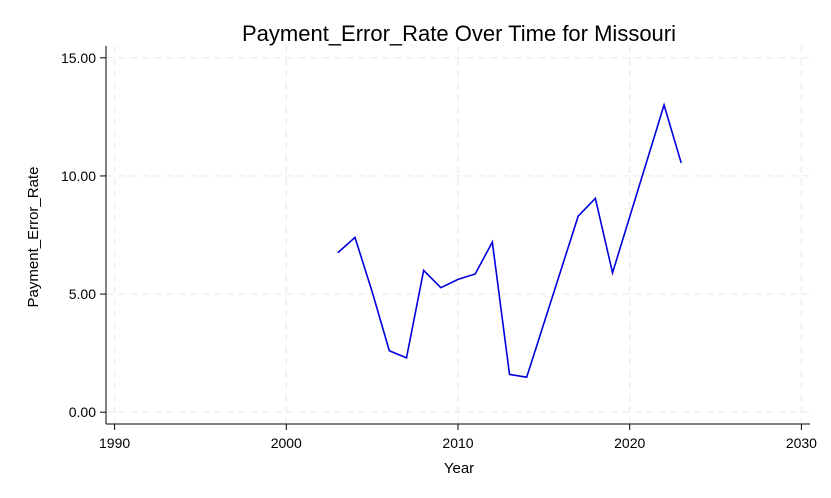 The image size is (831, 498). Describe the element at coordinates (629, 443) in the screenshot. I see `x-tick-label: 2020` at that location.